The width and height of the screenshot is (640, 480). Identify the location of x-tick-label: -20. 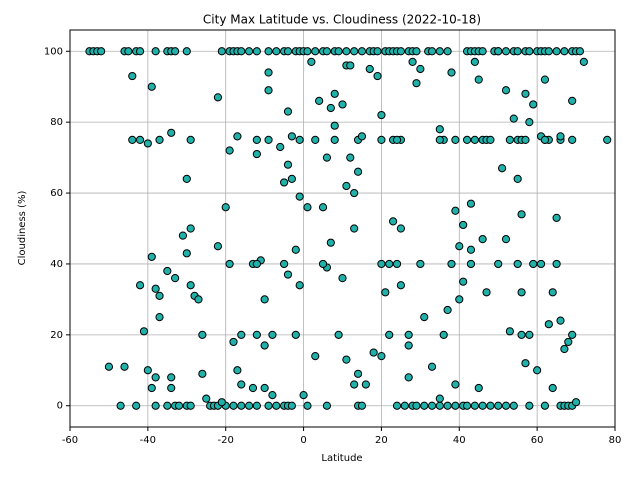
(226, 440).